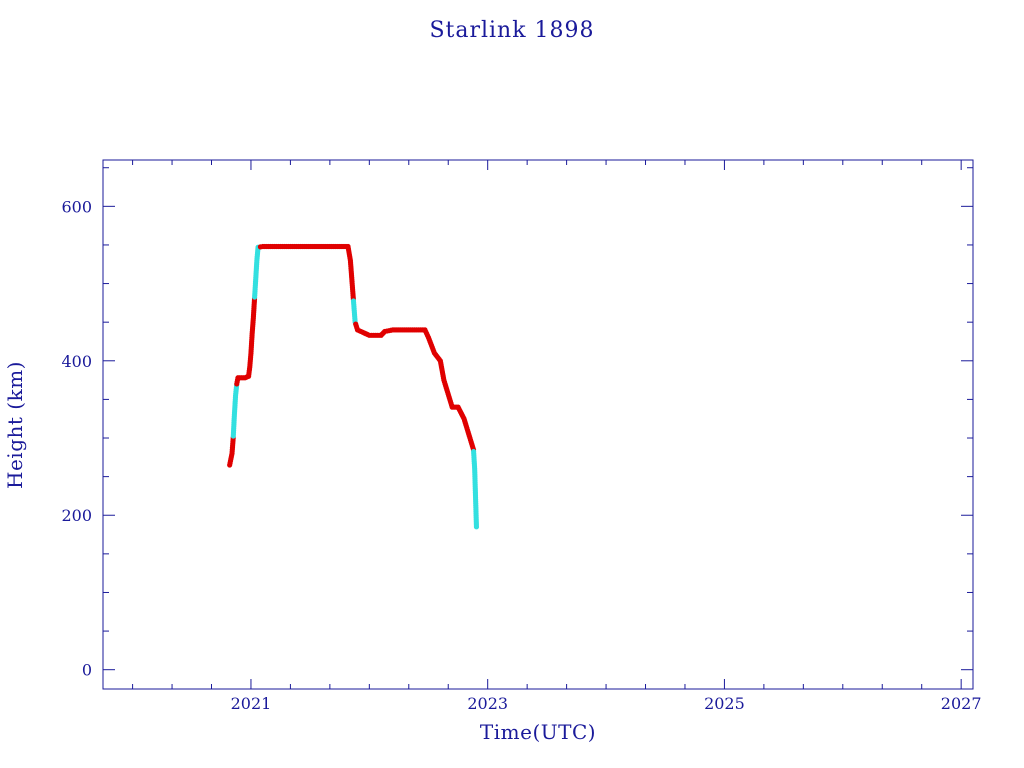 This screenshot has width=1024, height=768. Describe the element at coordinates (76, 206) in the screenshot. I see `y-tick-label: 600` at that location.